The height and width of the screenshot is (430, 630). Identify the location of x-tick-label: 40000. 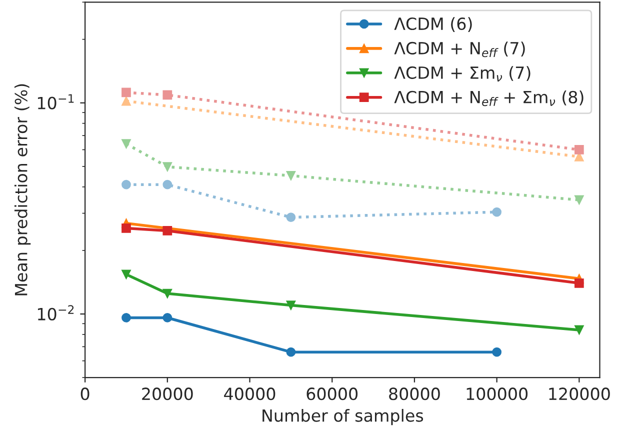
(250, 394).